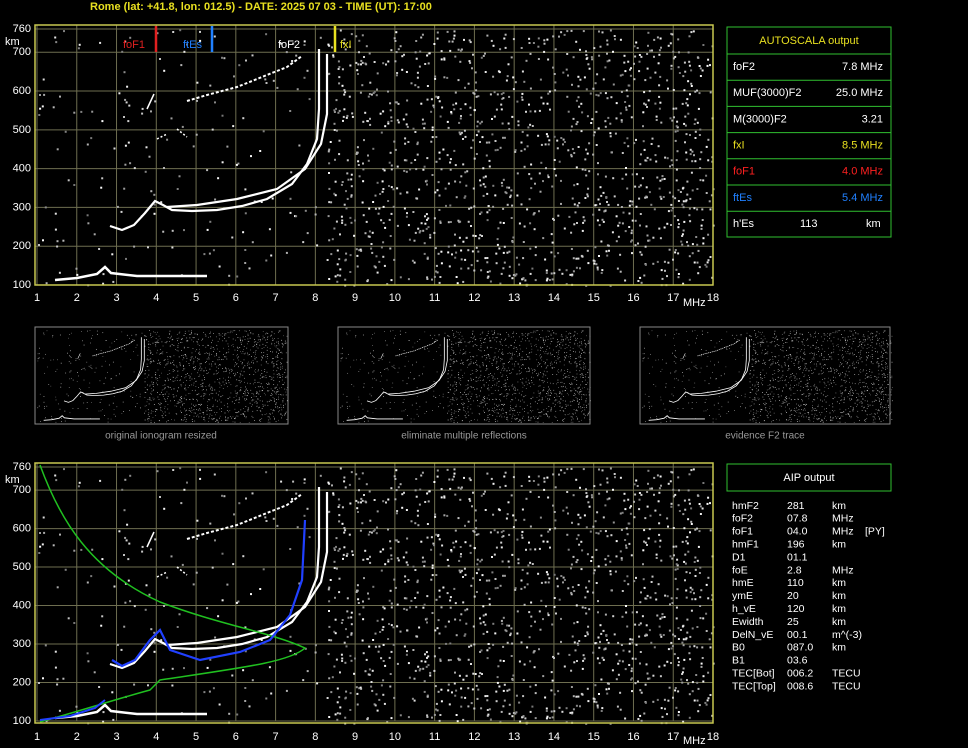 This screenshot has height=748, width=968. What do you see at coordinates (744, 224) in the screenshot?
I see `param-name: h'Es` at bounding box center [744, 224].